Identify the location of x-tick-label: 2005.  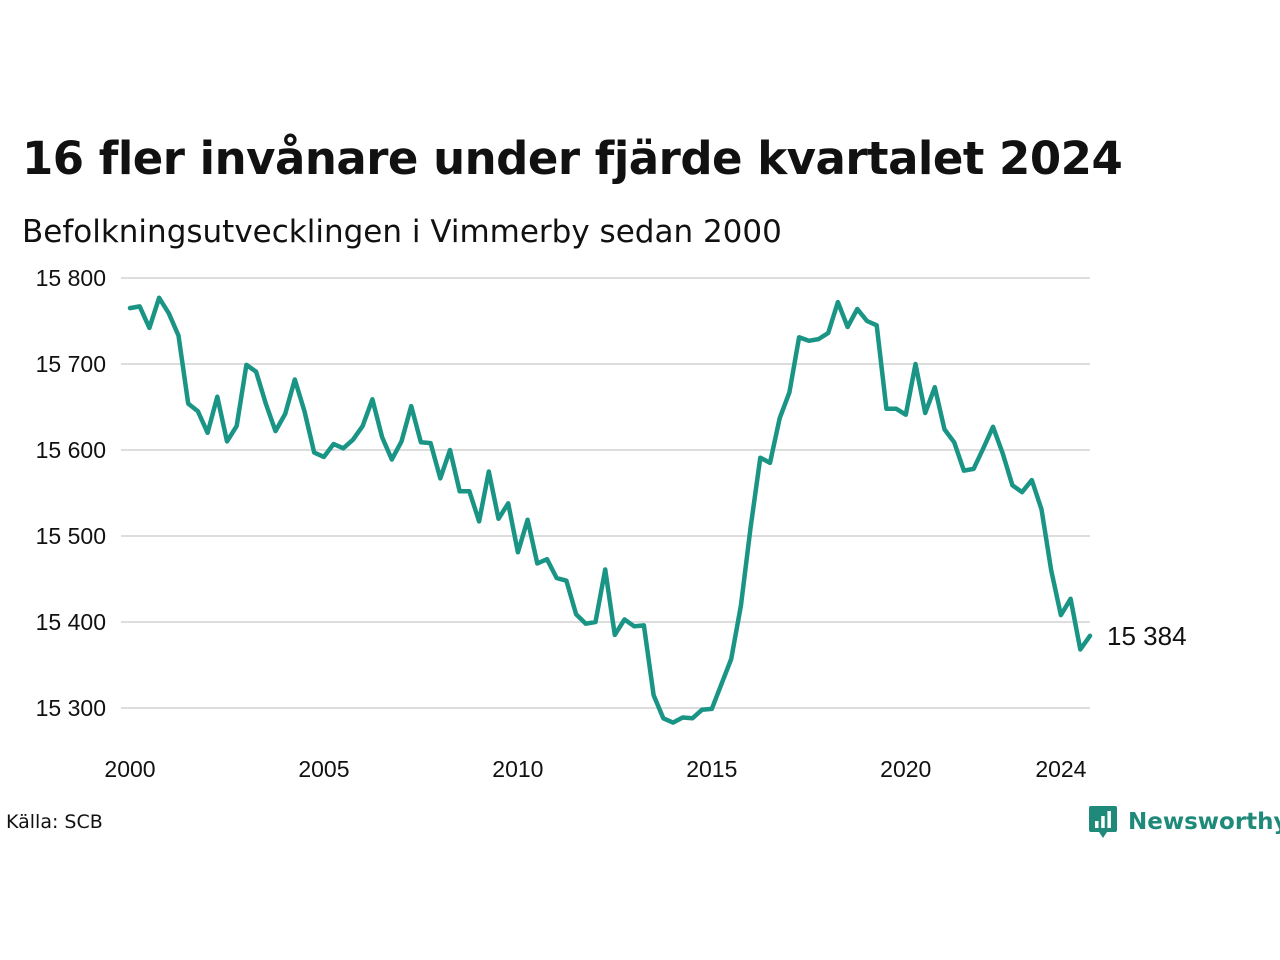
(323, 769).